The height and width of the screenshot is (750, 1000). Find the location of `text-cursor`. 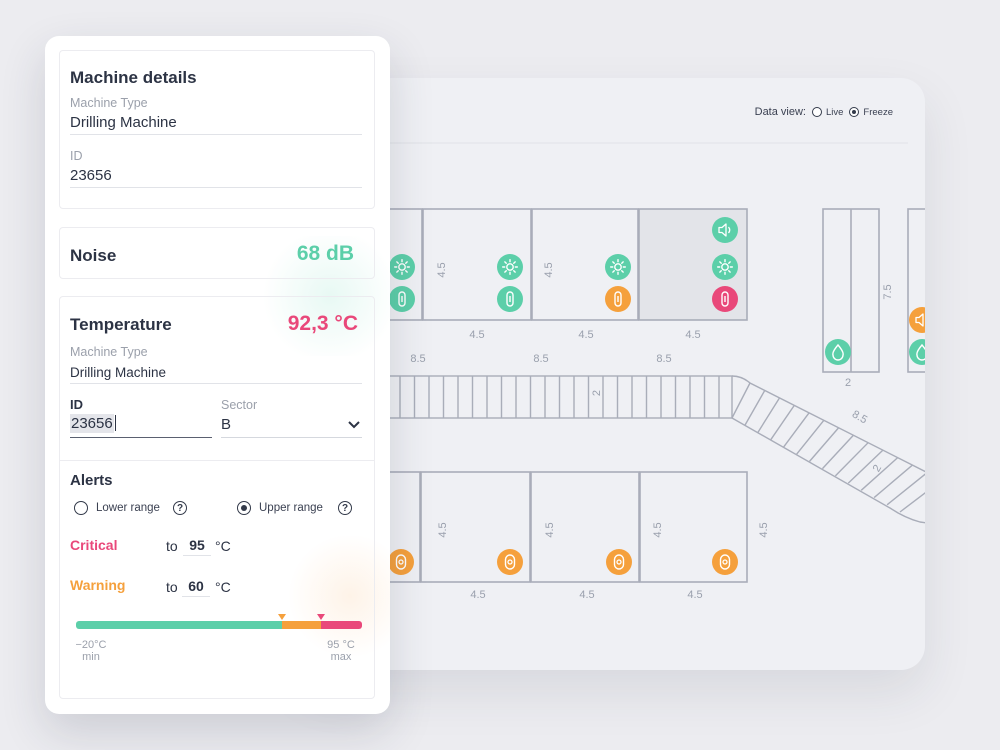

text-cursor is located at coordinates (115, 423).